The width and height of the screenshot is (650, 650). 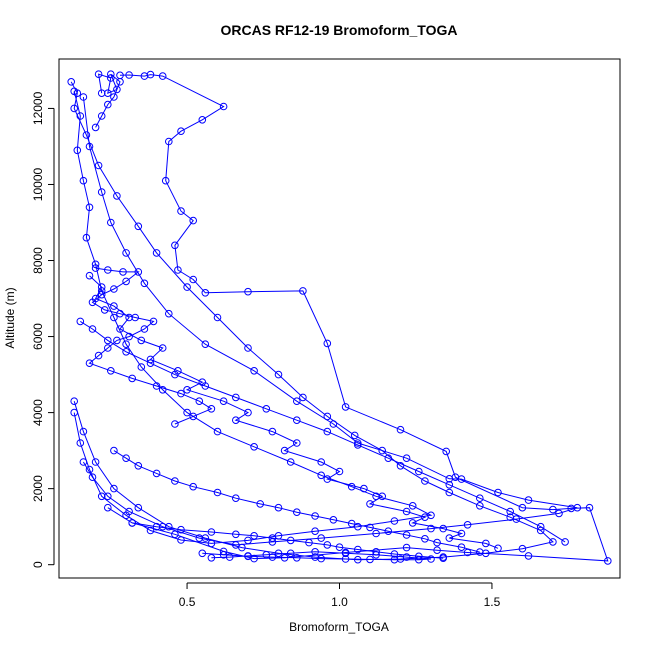 What do you see at coordinates (339, 627) in the screenshot?
I see `x-axis-title: Bromoform_TOGA` at bounding box center [339, 627].